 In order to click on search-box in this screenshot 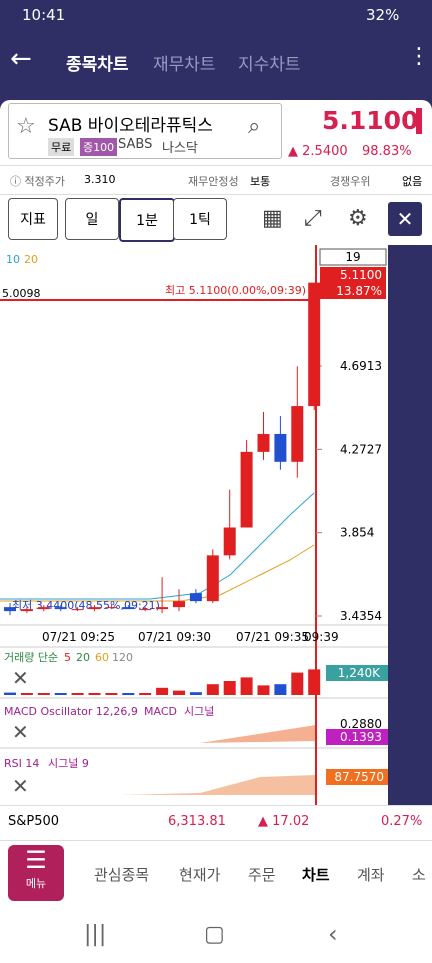, I will do `click(145, 131)`.